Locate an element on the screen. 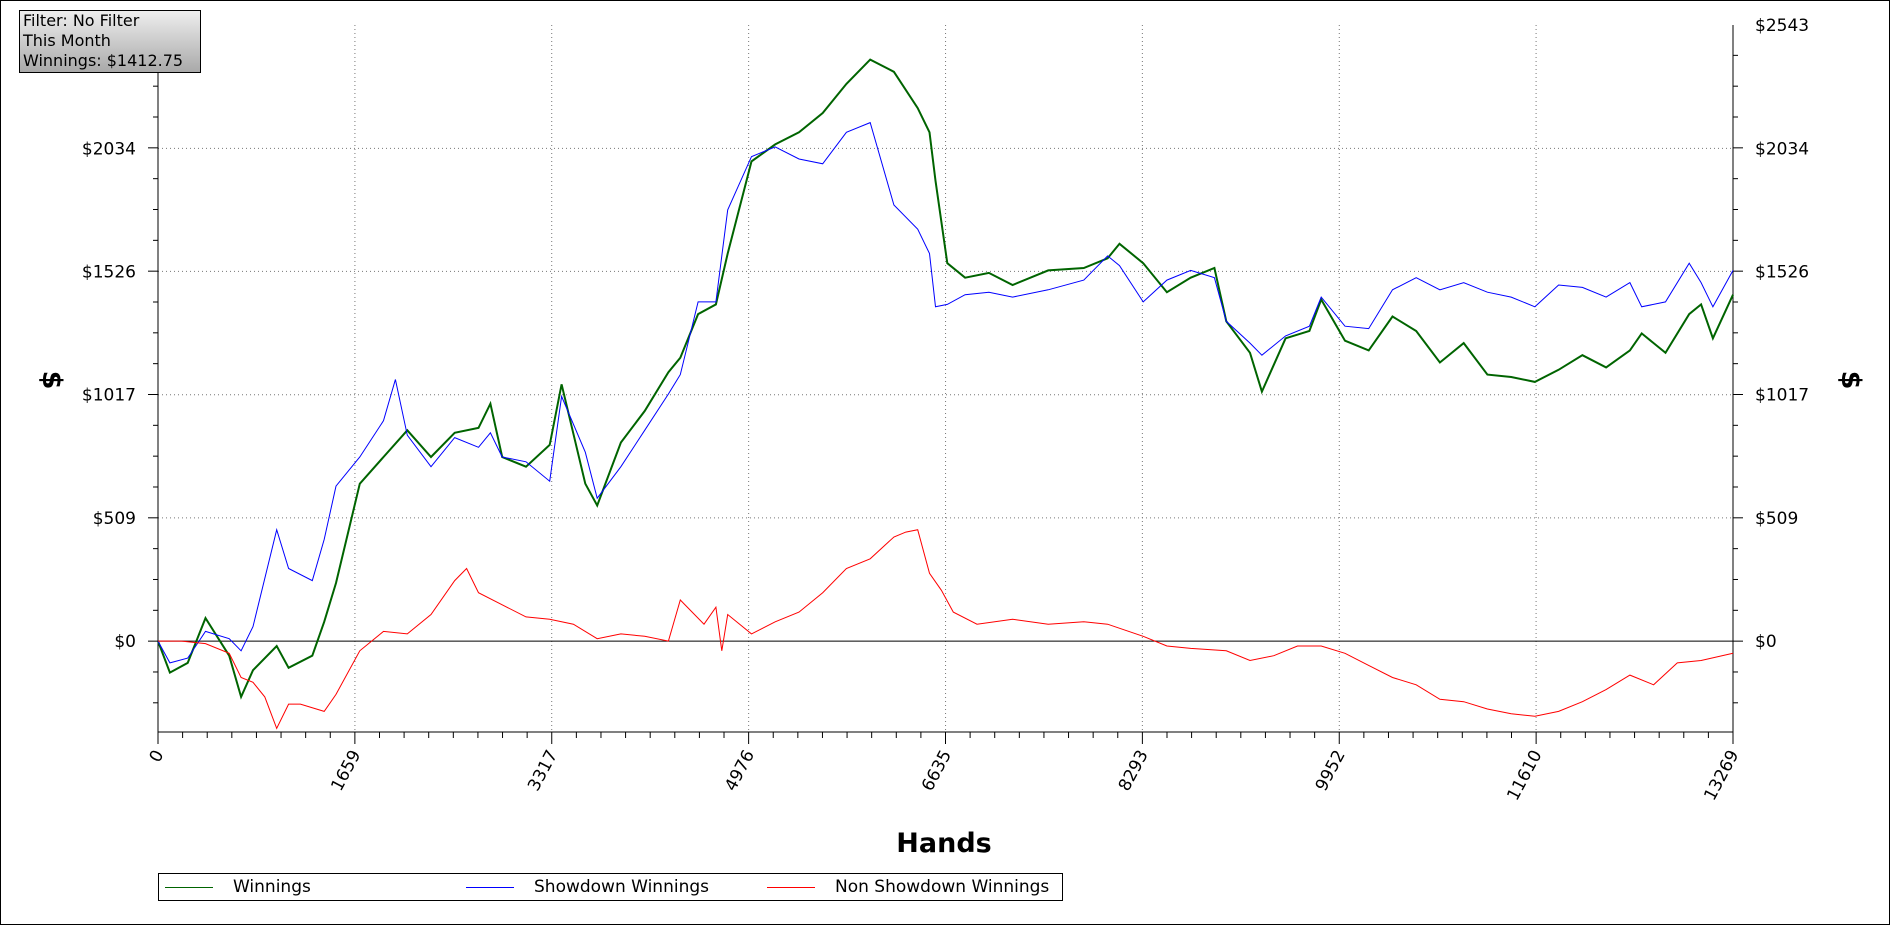 The image size is (1890, 925). x-tick-label: 11610 is located at coordinates (1524, 775).